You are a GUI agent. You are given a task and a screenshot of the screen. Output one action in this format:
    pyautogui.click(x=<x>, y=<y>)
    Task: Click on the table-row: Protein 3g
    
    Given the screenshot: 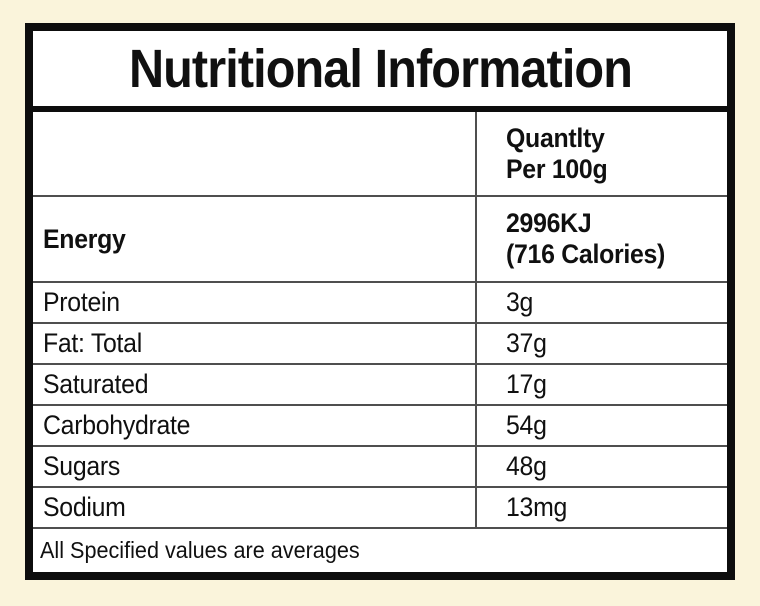 What is the action you would take?
    pyautogui.click(x=380, y=301)
    